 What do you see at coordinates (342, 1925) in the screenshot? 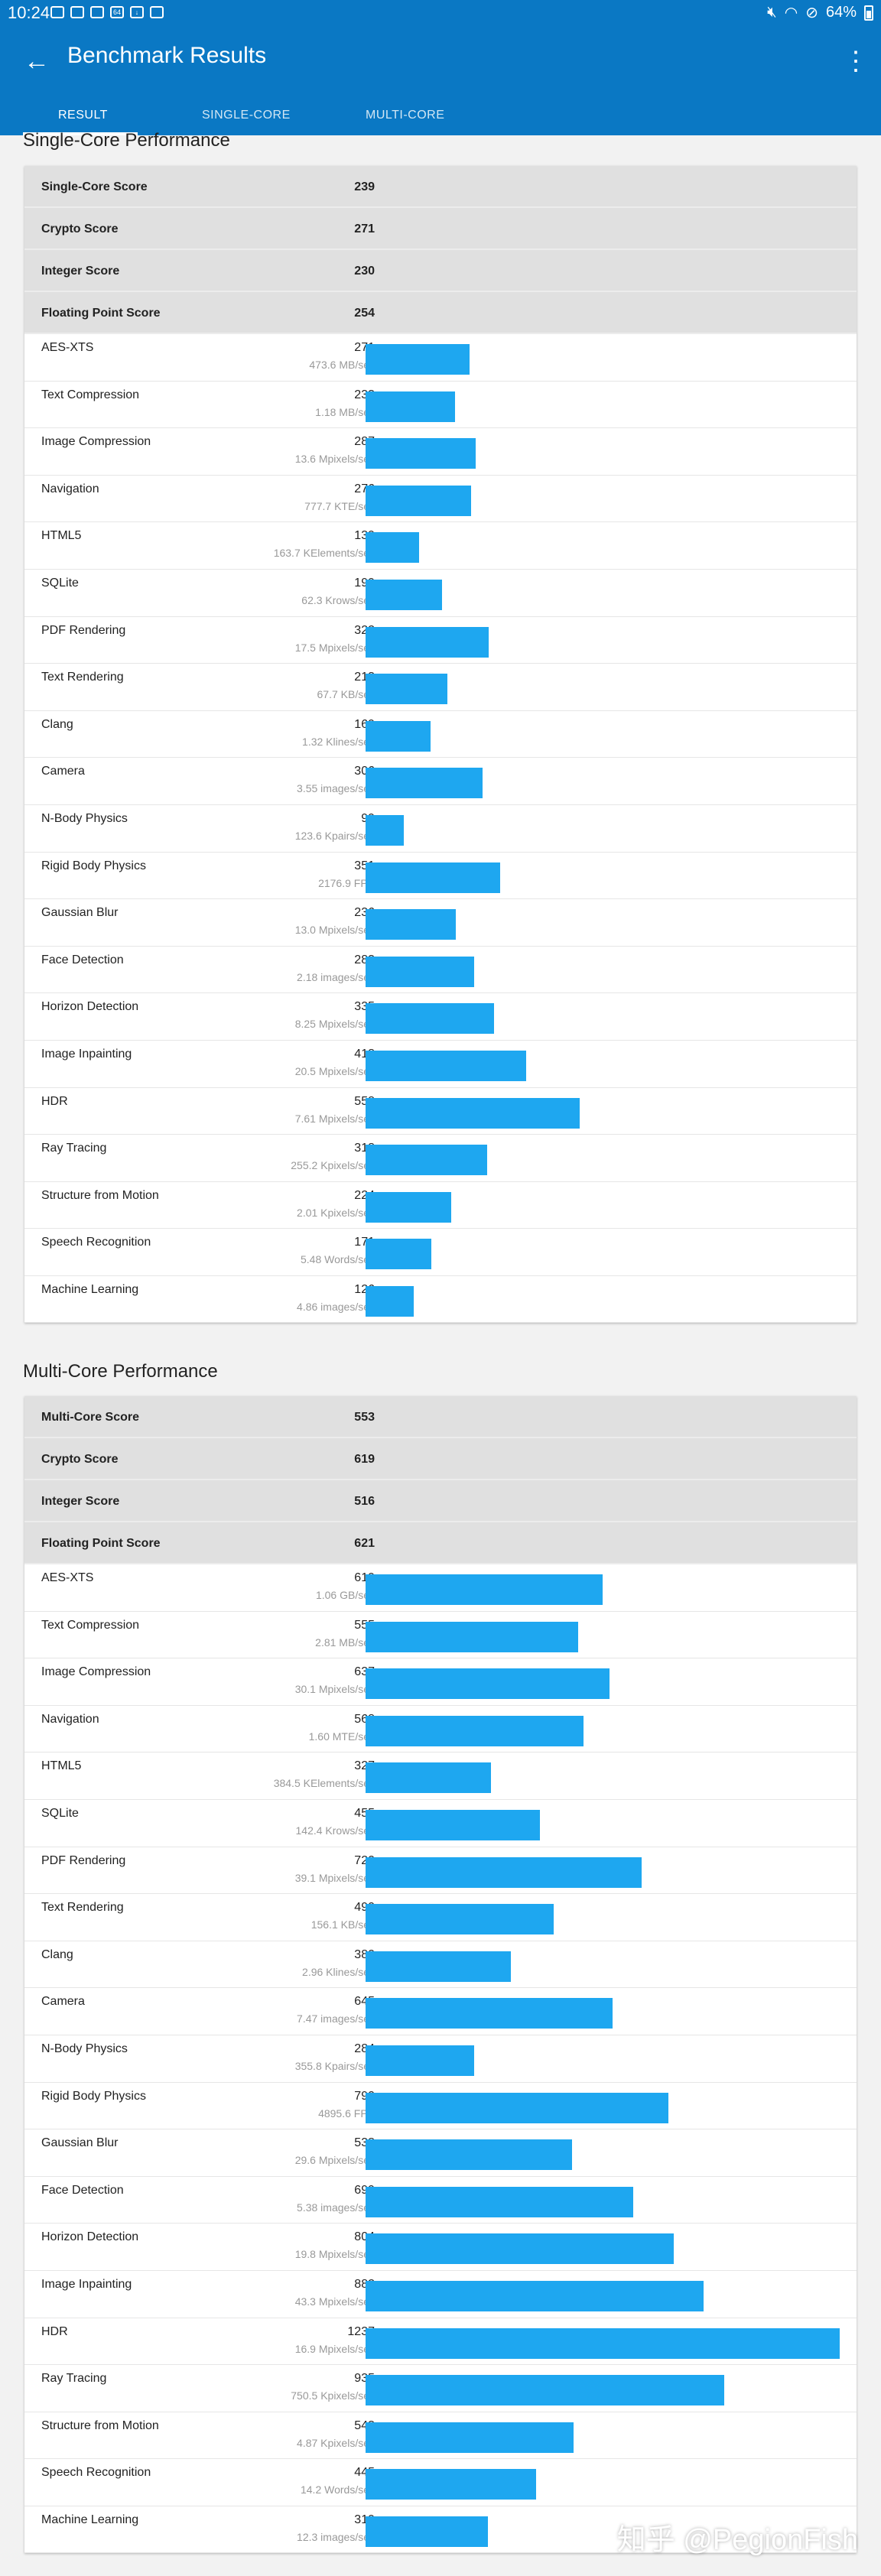
I see `workload-rate: 156.1 KB/sec` at bounding box center [342, 1925].